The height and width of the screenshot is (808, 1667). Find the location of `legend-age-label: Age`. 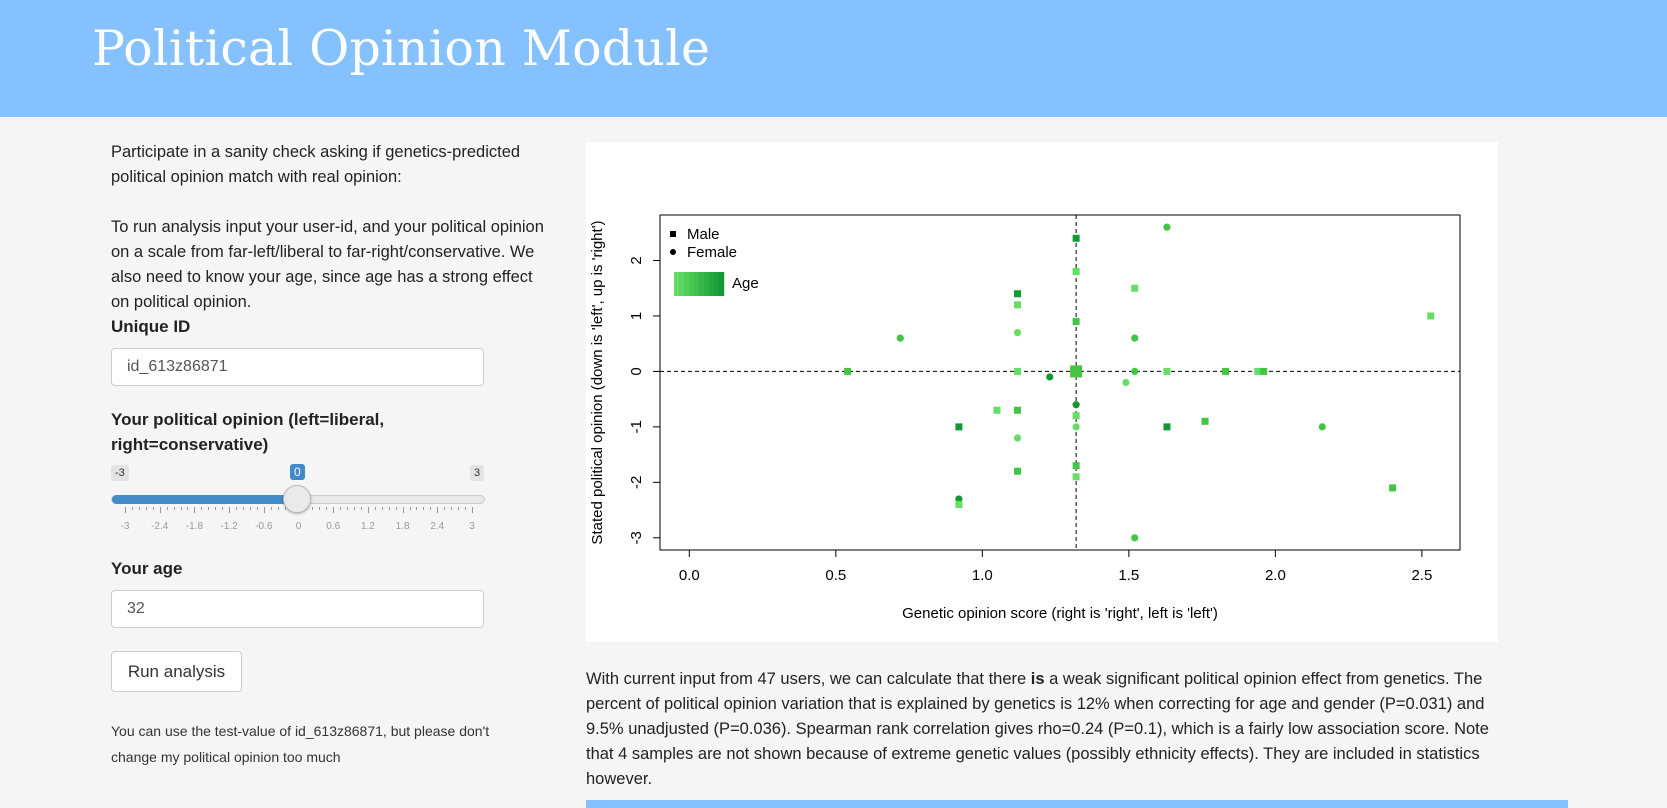

legend-age-label: Age is located at coordinates (745, 283).